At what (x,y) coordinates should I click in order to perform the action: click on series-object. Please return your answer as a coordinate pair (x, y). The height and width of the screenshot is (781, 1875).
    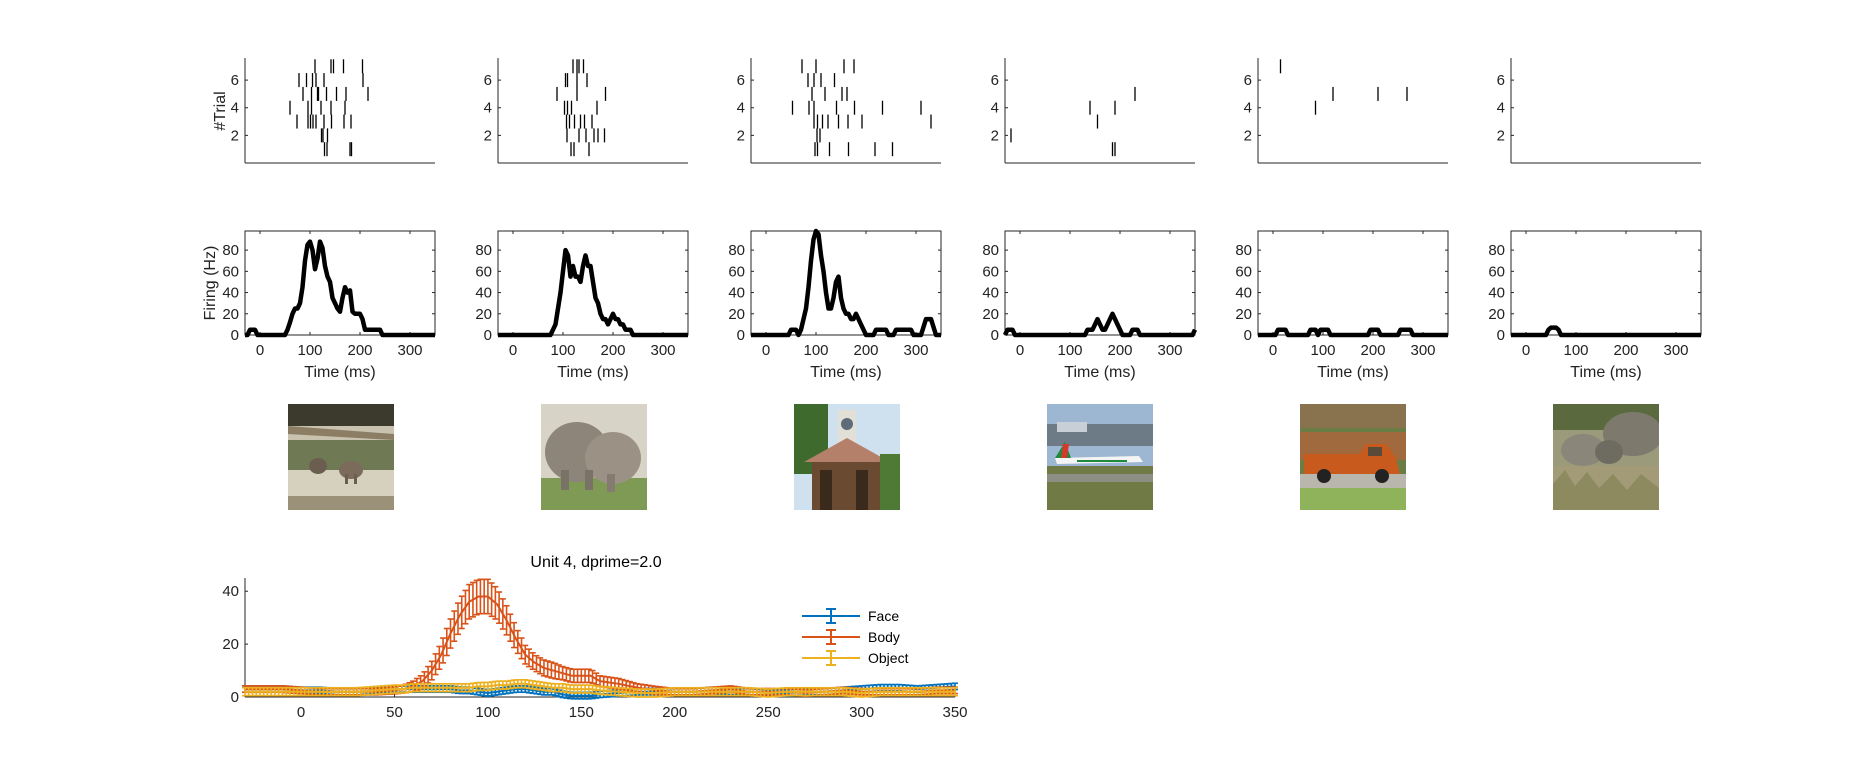
    Looking at the image, I should click on (600, 688).